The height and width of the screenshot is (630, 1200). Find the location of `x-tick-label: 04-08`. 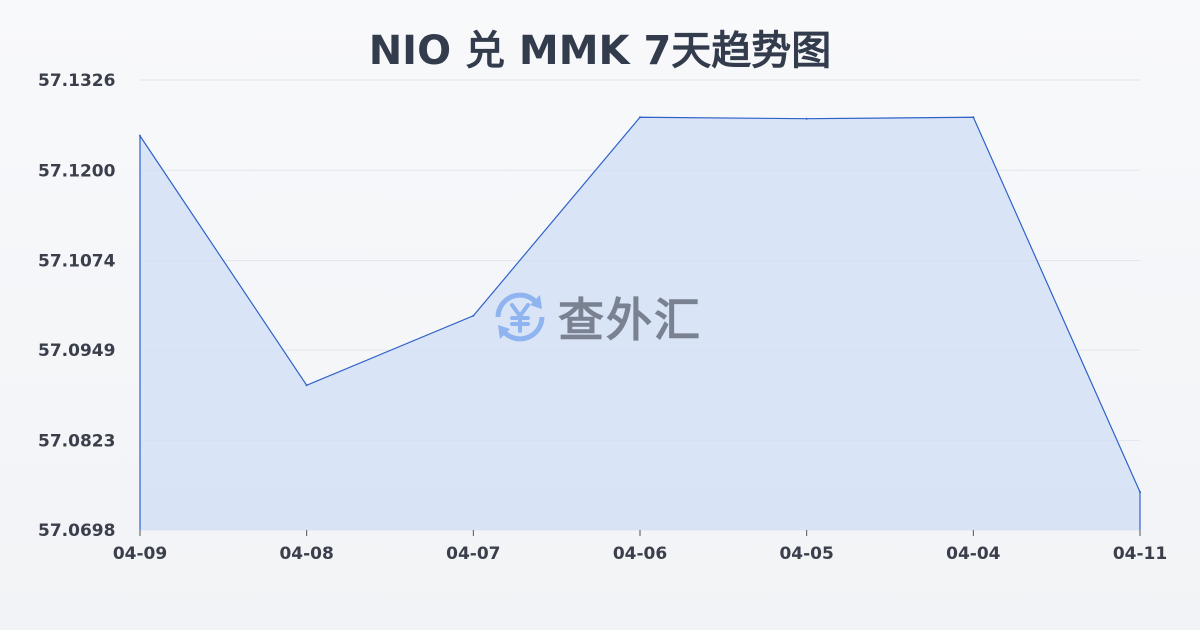

x-tick-label: 04-08 is located at coordinates (306, 554).